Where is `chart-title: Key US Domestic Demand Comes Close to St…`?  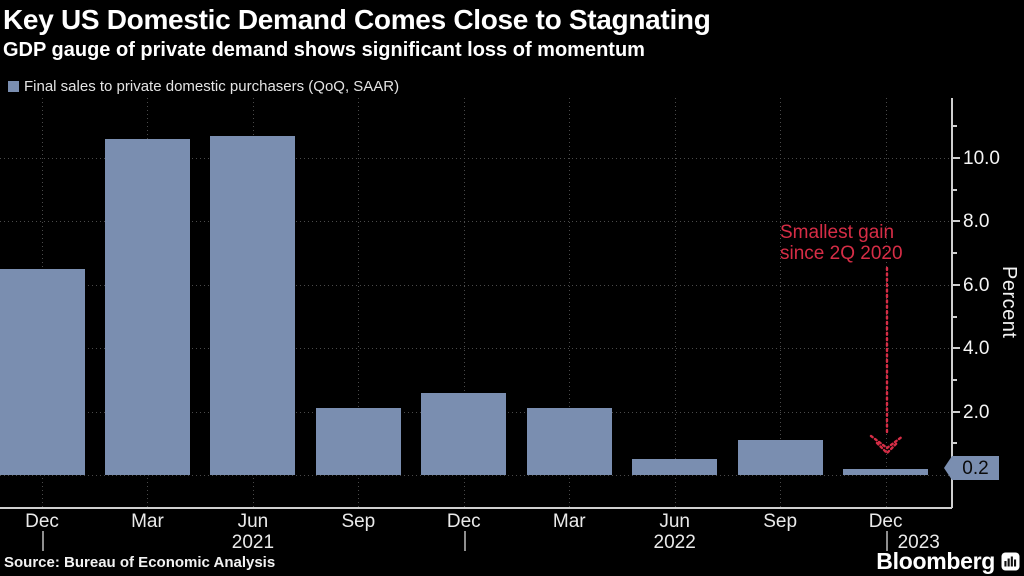 chart-title: Key US Domestic Demand Comes Close to St… is located at coordinates (357, 19).